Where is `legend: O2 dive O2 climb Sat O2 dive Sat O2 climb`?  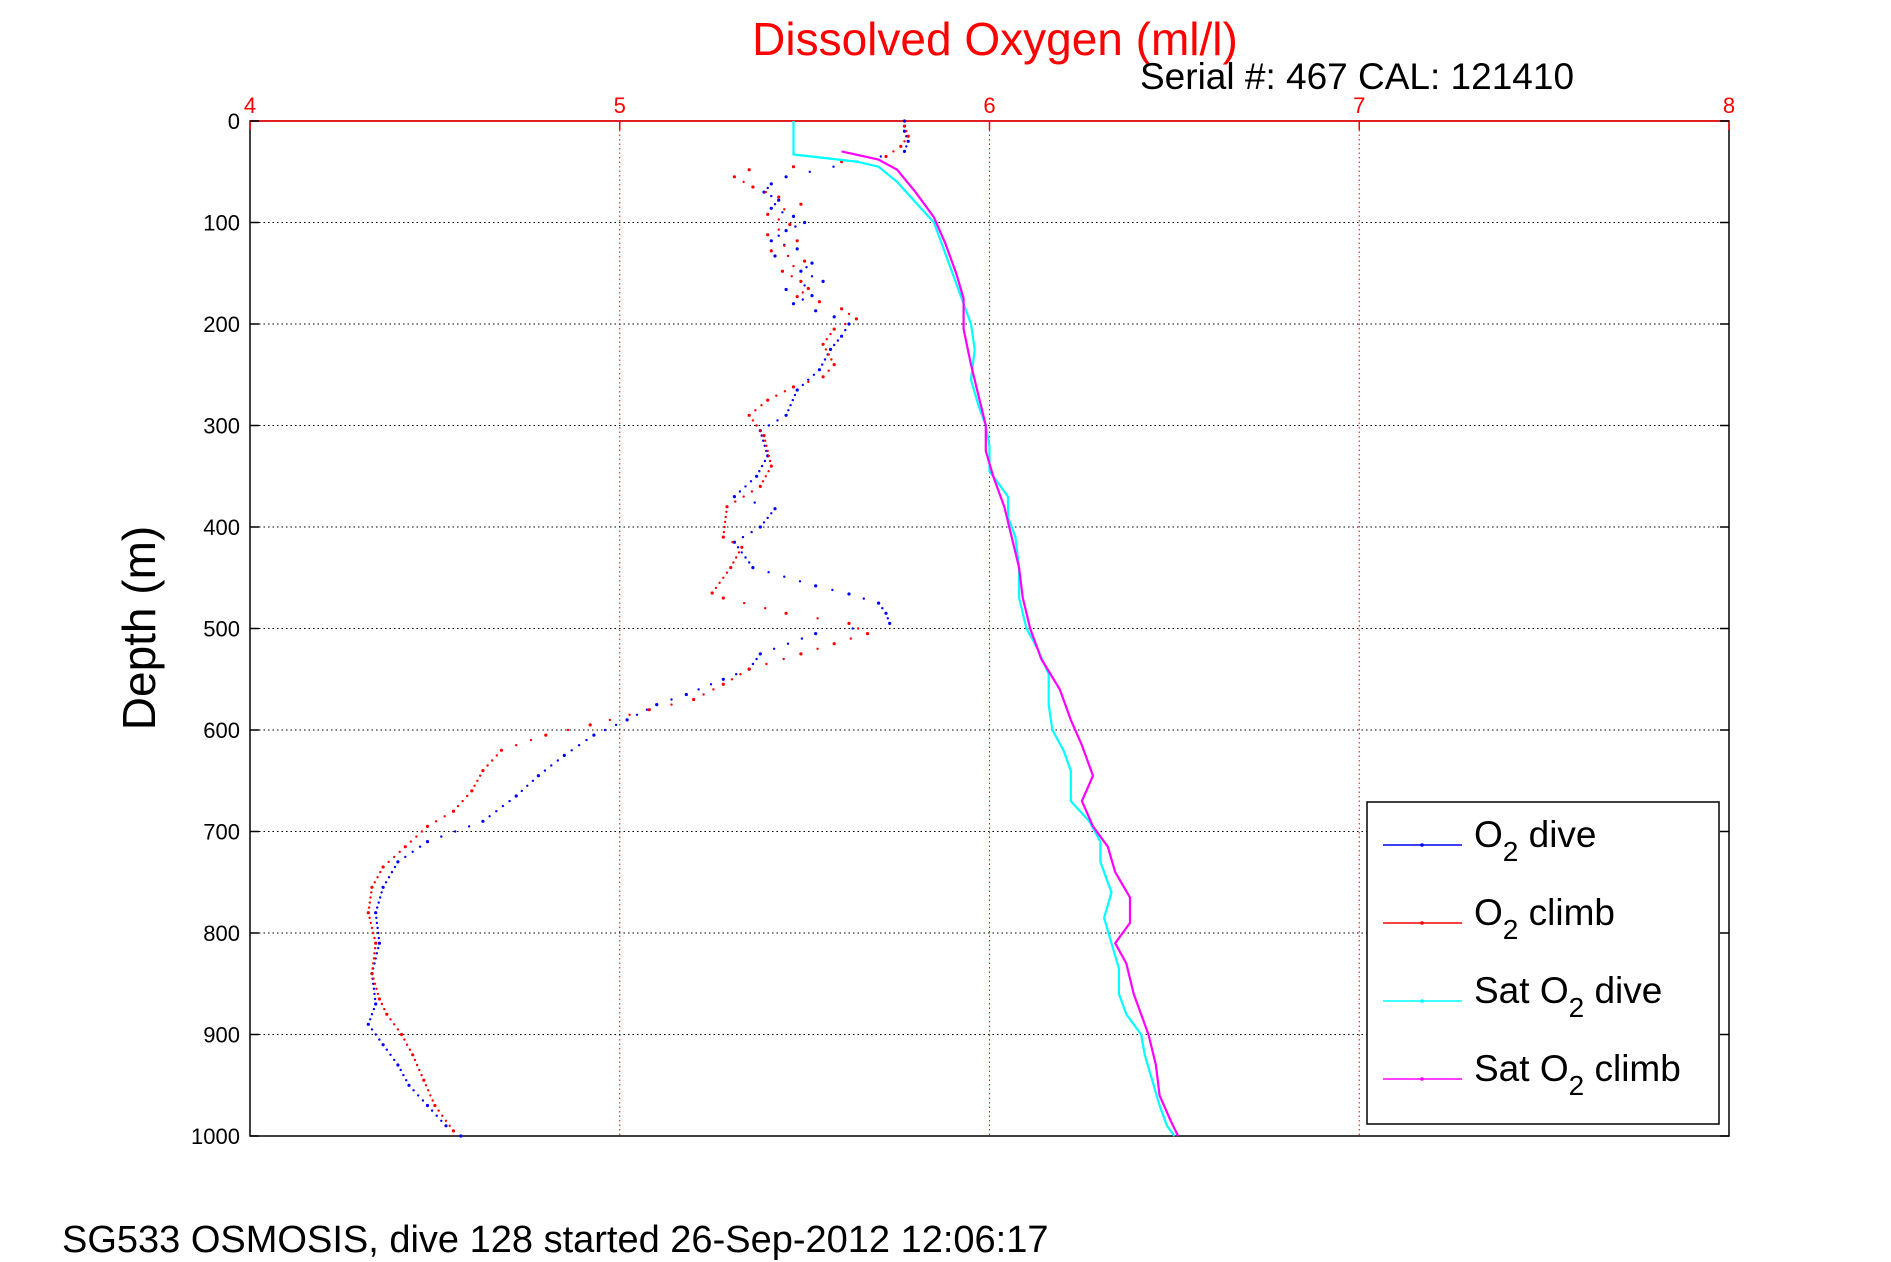
legend: O2 dive O2 climb Sat O2 dive Sat O2 climb is located at coordinates (1543, 963).